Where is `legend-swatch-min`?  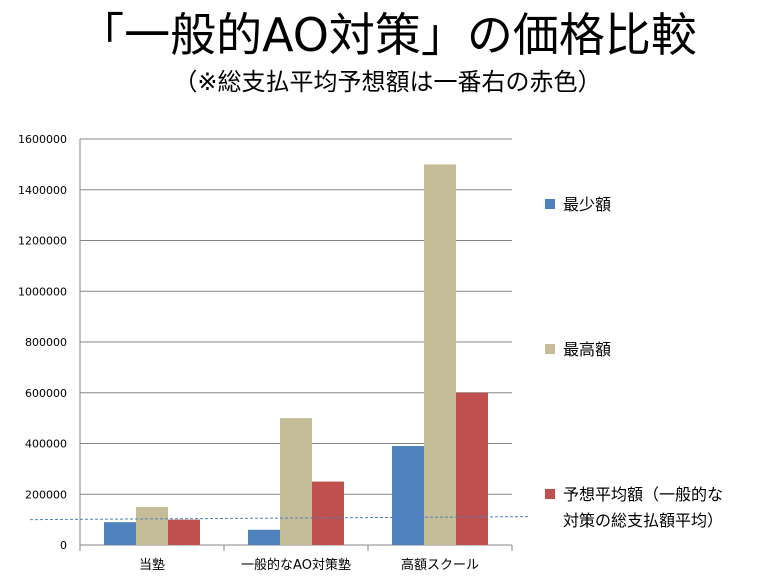
legend-swatch-min is located at coordinates (550, 203).